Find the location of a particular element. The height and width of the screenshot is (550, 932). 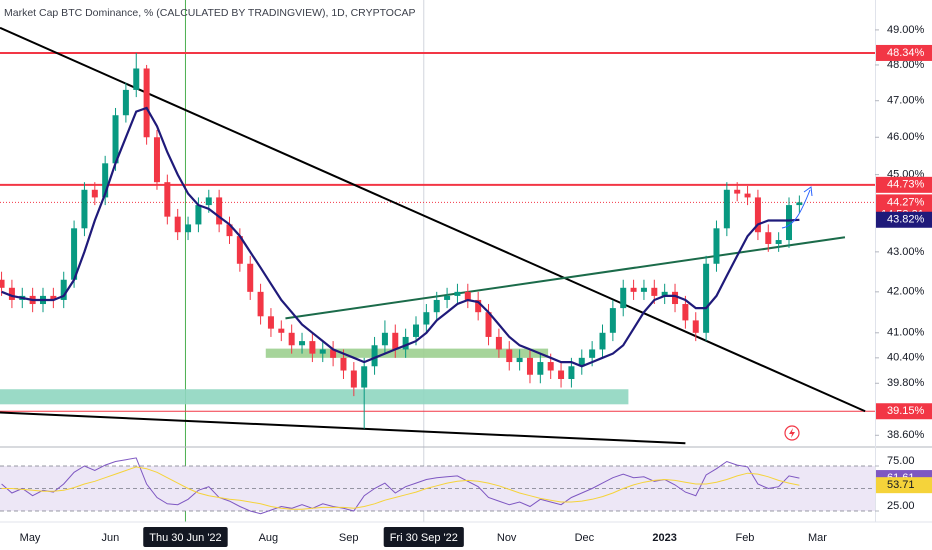

x-tick-label: Jun is located at coordinates (110, 538).